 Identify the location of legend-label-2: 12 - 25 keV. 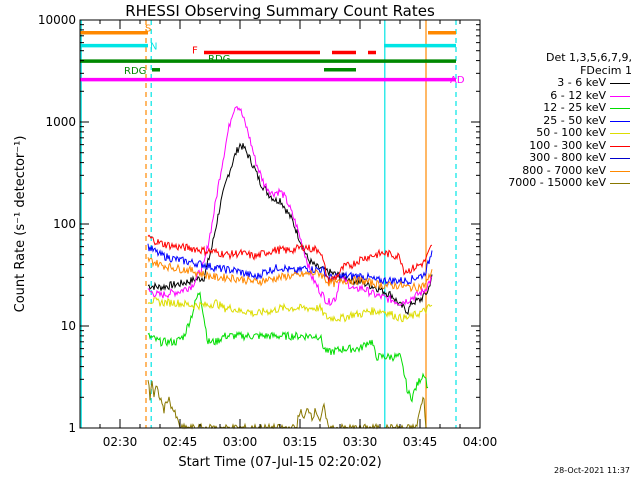
(574, 107).